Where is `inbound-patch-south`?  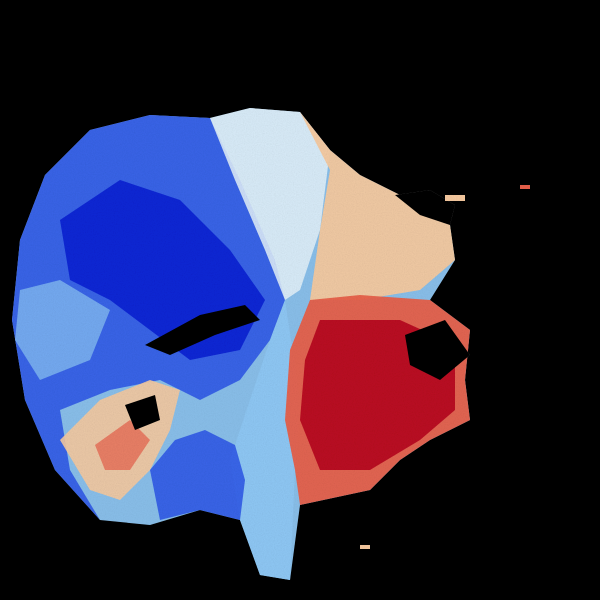
inbound-patch-south is located at coordinates (197, 475).